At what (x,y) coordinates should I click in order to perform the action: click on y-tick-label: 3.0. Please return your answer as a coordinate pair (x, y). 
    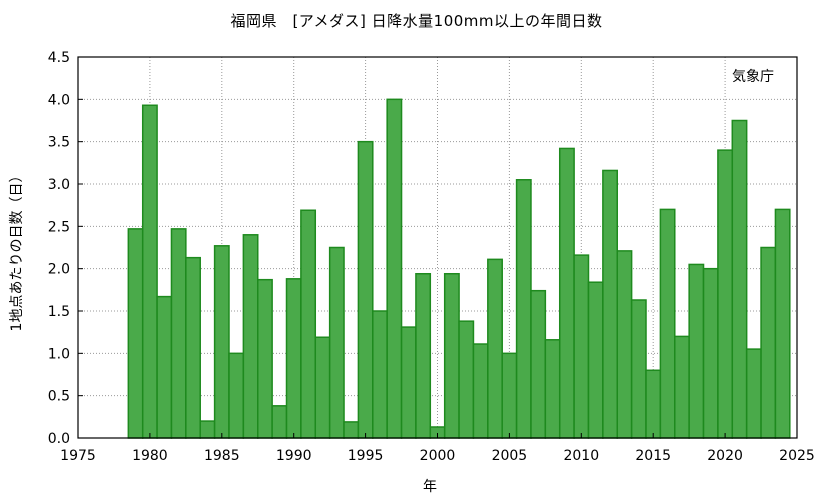
    Looking at the image, I should click on (59, 185).